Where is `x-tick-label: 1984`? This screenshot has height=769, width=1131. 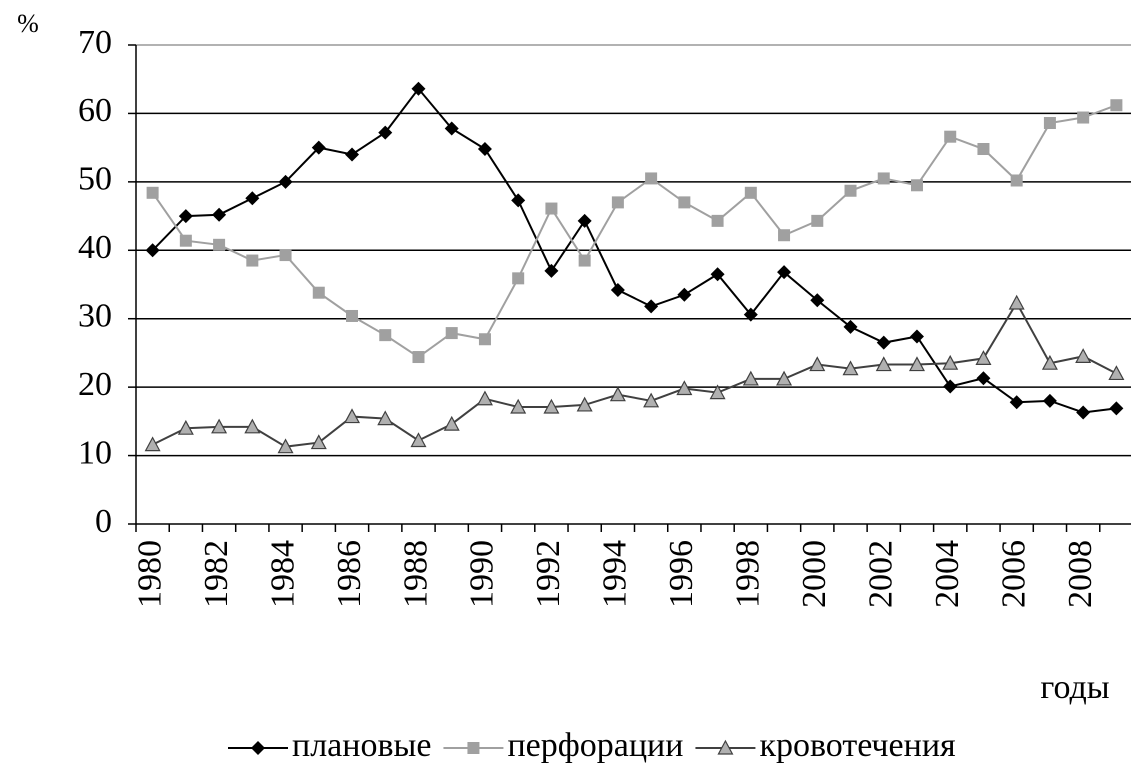 x-tick-label: 1984 is located at coordinates (282, 574).